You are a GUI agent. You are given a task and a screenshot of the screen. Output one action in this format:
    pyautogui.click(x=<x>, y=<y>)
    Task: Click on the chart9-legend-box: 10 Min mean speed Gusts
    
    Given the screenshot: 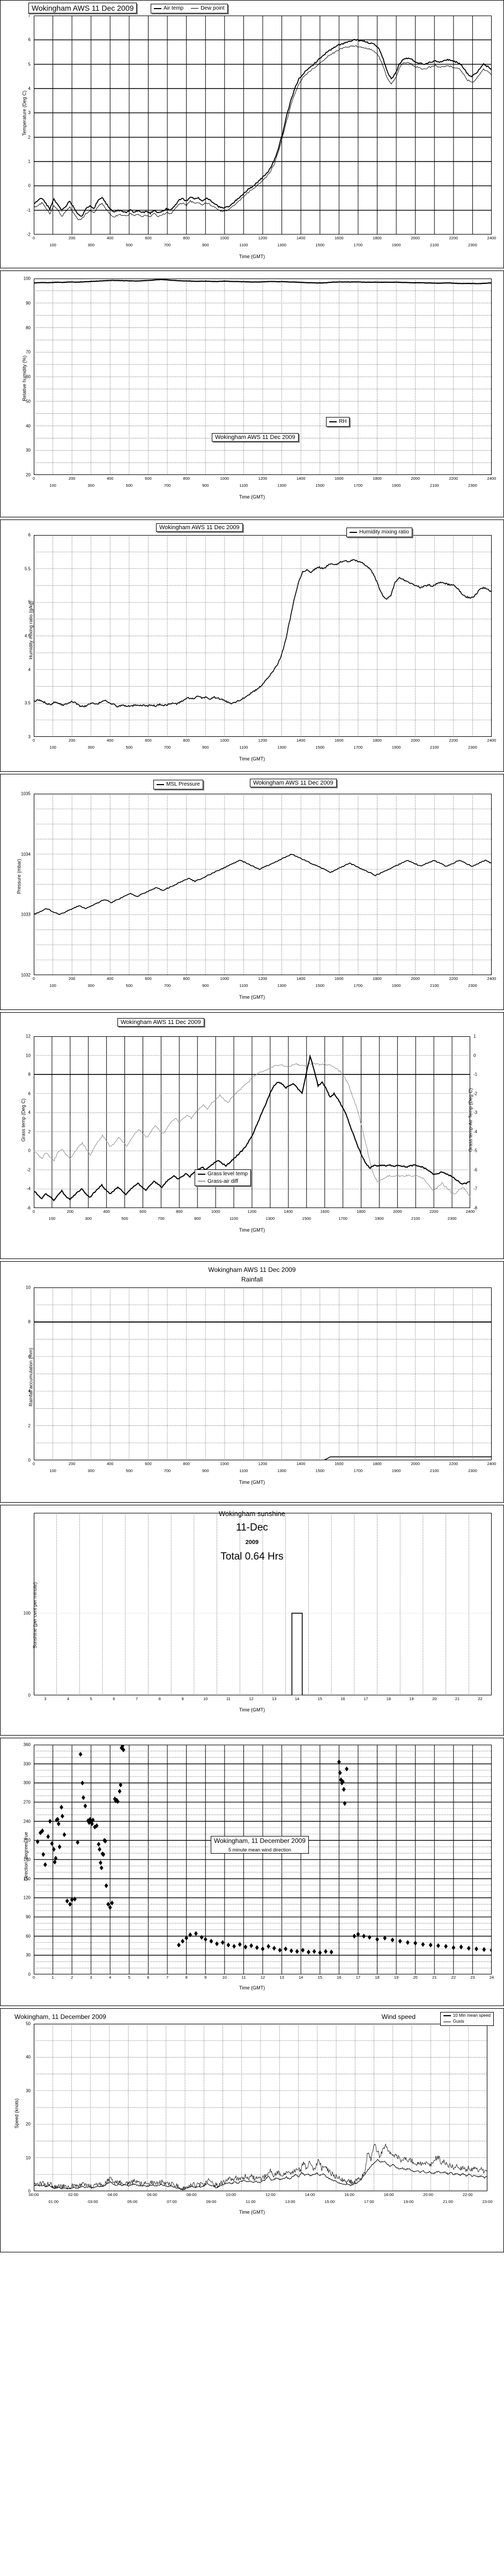 What is the action you would take?
    pyautogui.click(x=467, y=2019)
    